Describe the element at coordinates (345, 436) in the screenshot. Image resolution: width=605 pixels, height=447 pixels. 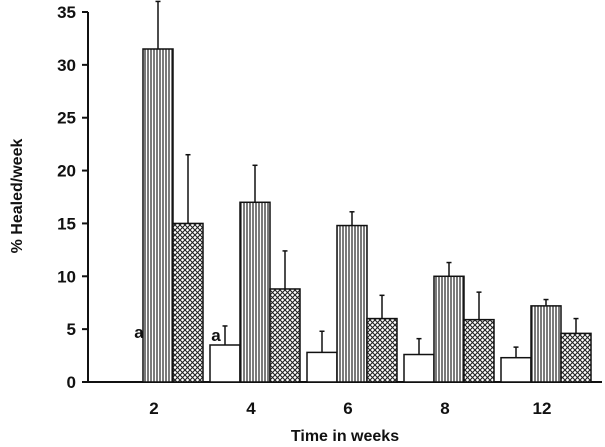
I see `x-axis-title: Time in weeks` at that location.